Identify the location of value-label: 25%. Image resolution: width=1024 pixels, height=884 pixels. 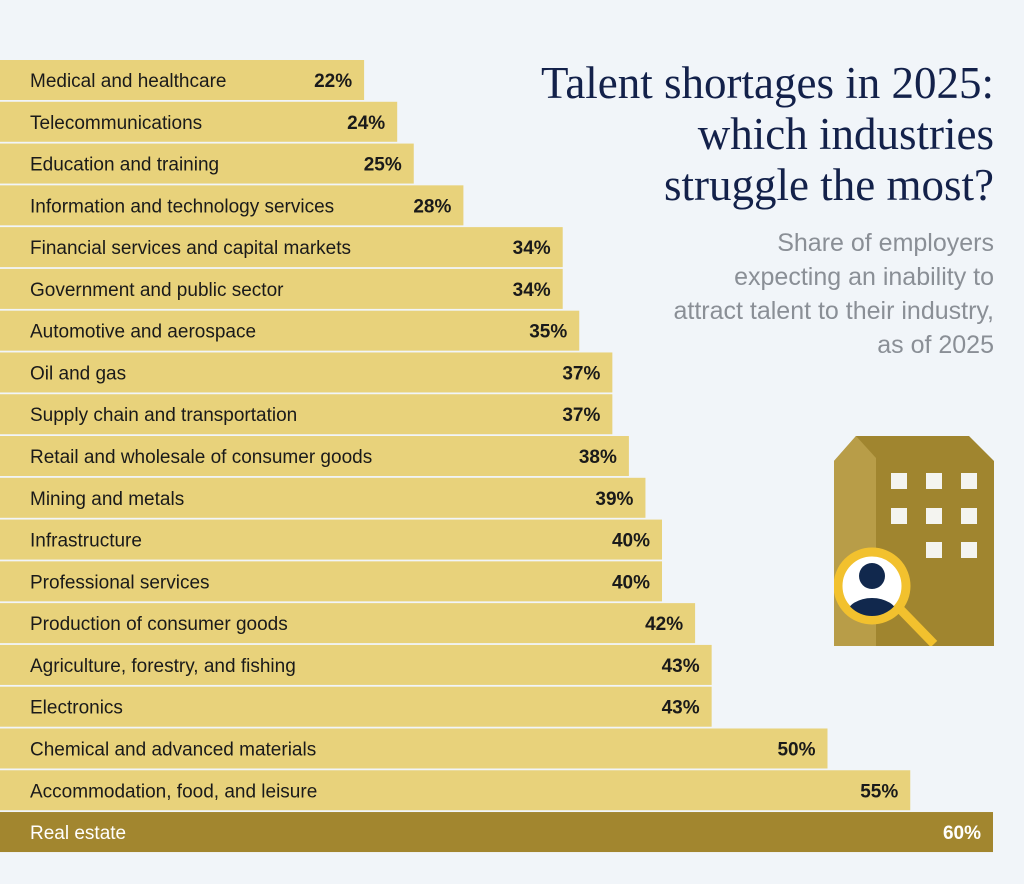
(383, 165).